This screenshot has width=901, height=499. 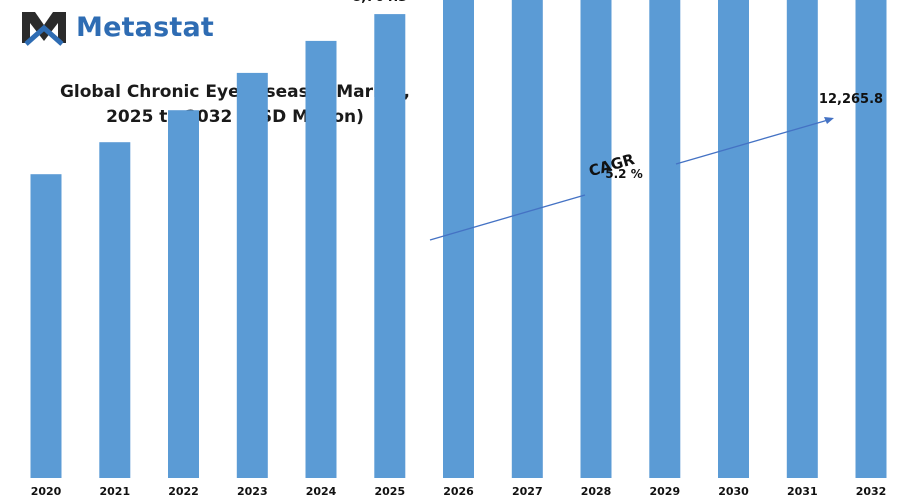 I want to click on x-tick-label-2021: 2021, so click(x=114, y=491).